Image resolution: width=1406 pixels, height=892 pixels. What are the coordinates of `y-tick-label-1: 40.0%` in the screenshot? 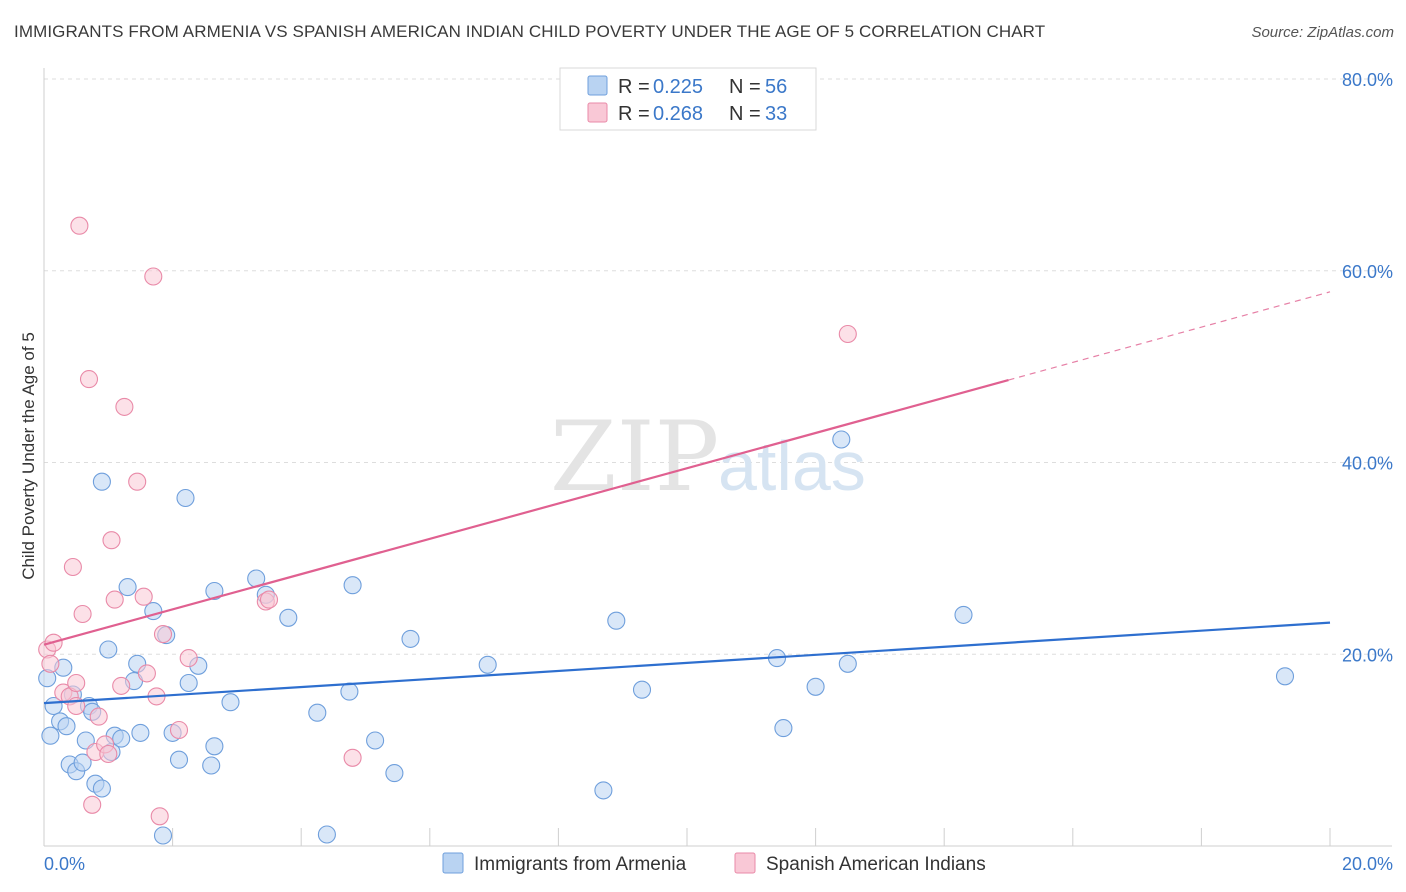 It's located at (1367, 464).